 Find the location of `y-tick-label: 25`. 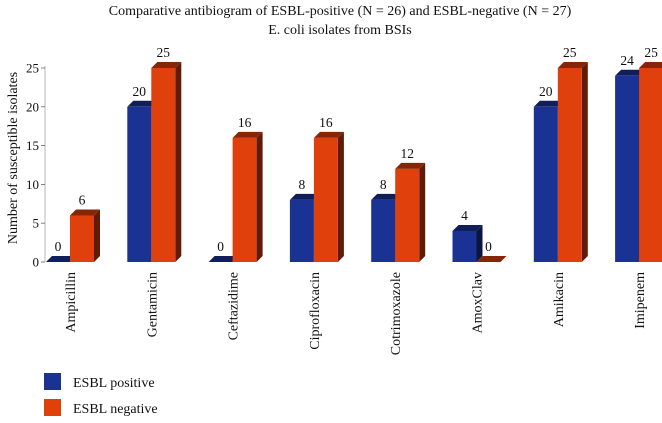

y-tick-label: 25 is located at coordinates (32, 68).